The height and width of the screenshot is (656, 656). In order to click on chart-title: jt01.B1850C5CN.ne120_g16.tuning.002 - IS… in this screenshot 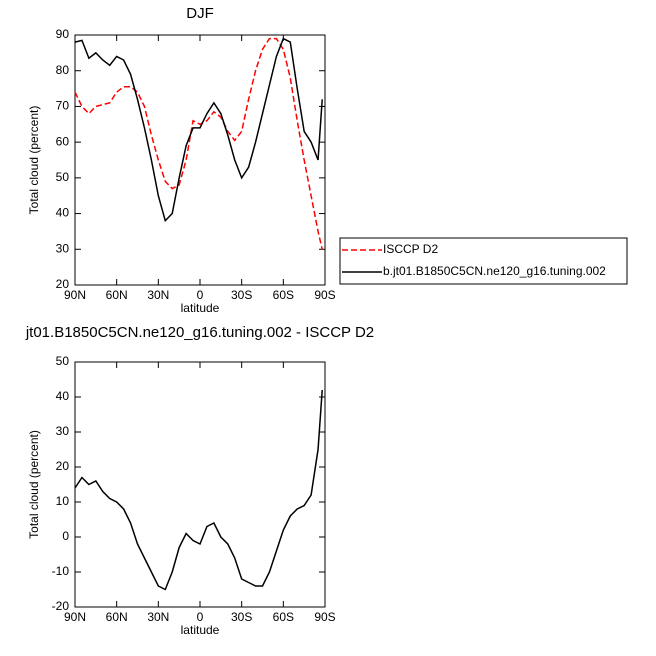, I will do `click(199, 332)`.